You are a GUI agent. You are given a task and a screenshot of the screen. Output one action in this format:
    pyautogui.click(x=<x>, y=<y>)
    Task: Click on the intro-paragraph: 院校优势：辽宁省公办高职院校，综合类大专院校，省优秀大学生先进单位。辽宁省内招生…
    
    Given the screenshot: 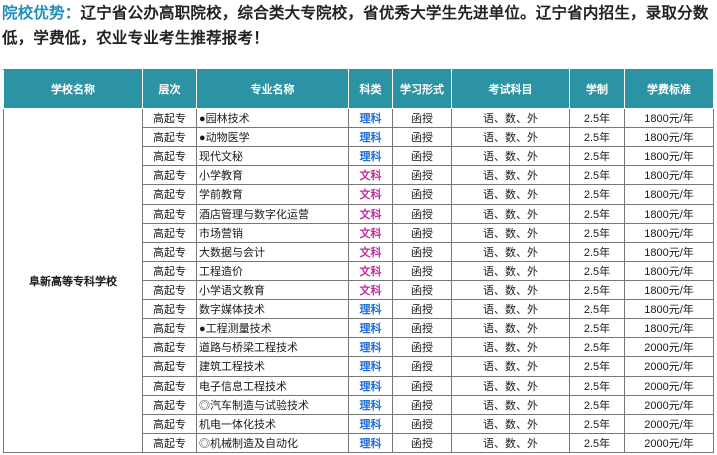 What is the action you would take?
    pyautogui.click(x=358, y=26)
    